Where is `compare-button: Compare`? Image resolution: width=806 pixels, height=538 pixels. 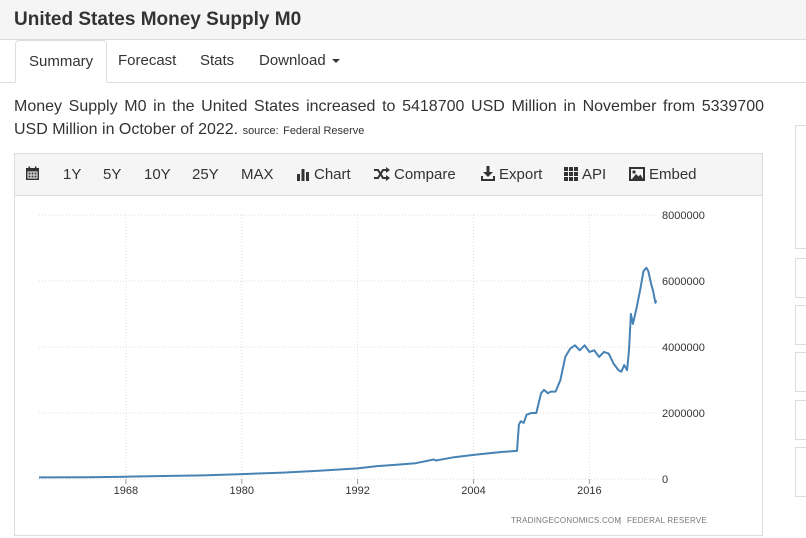
compare-button: Compare is located at coordinates (414, 174).